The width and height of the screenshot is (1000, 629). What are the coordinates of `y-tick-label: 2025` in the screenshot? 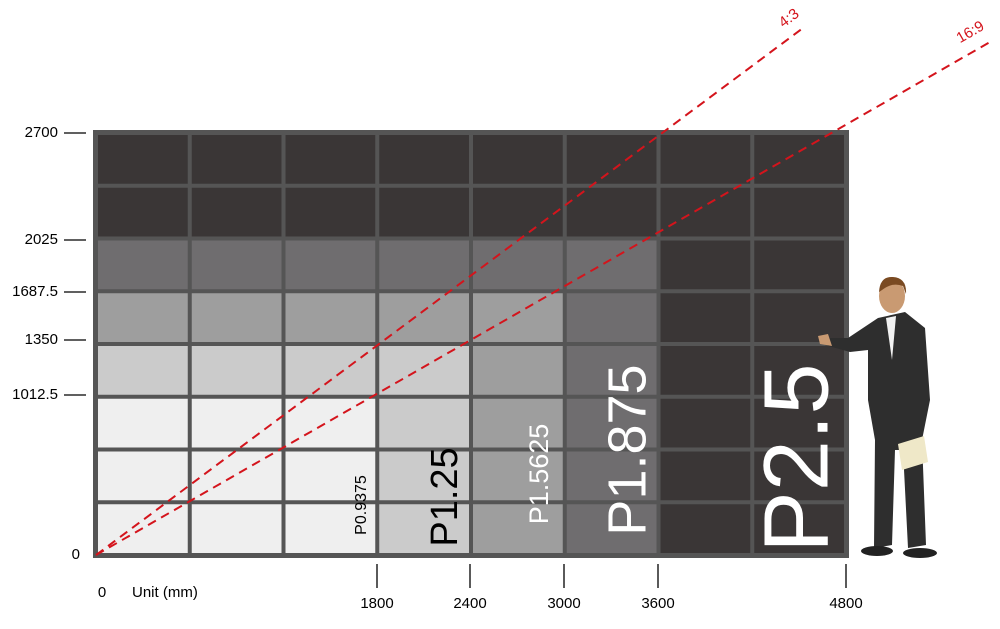 It's located at (41, 239).